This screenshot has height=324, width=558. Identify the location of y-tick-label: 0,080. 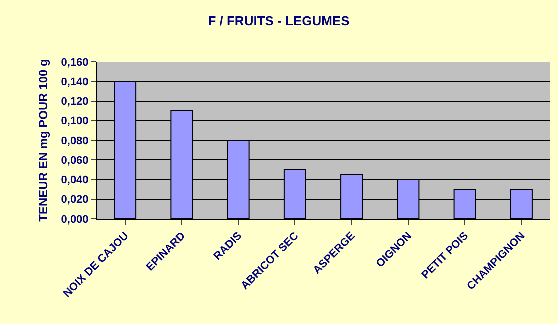
(75, 141).